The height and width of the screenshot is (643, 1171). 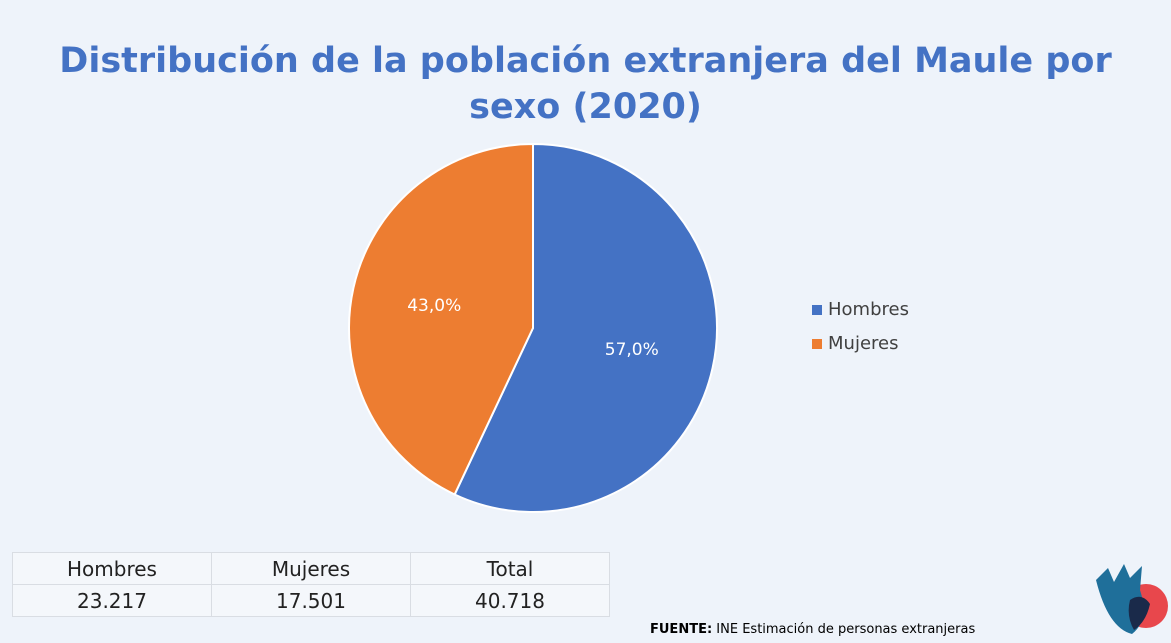 I want to click on legend-label: Mujeres, so click(x=863, y=343).